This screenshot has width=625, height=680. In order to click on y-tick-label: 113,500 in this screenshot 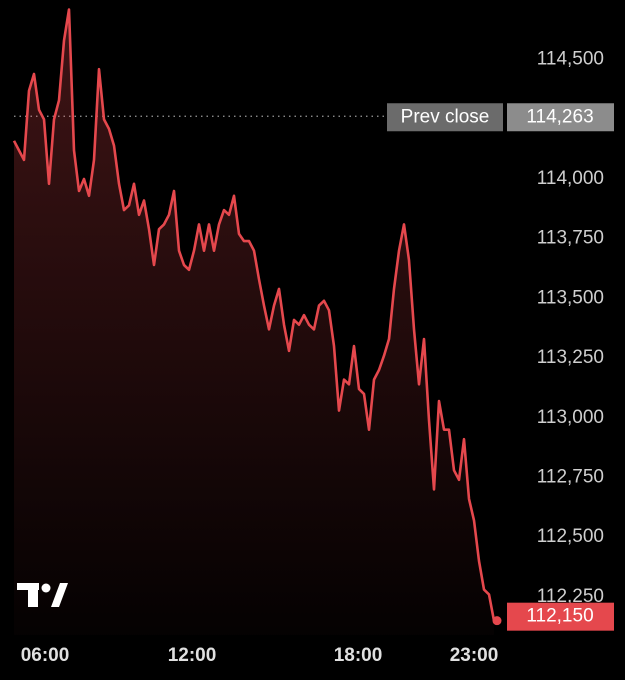, I will do `click(570, 297)`.